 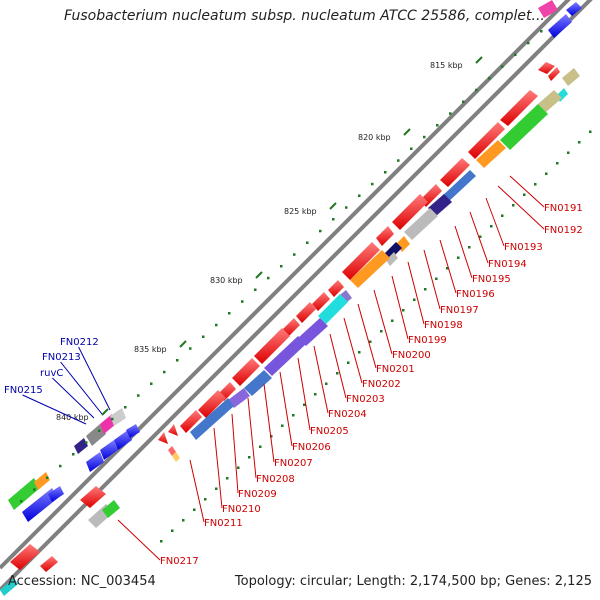 I want to click on gene-label-fn0210: FN0210, so click(x=241, y=509).